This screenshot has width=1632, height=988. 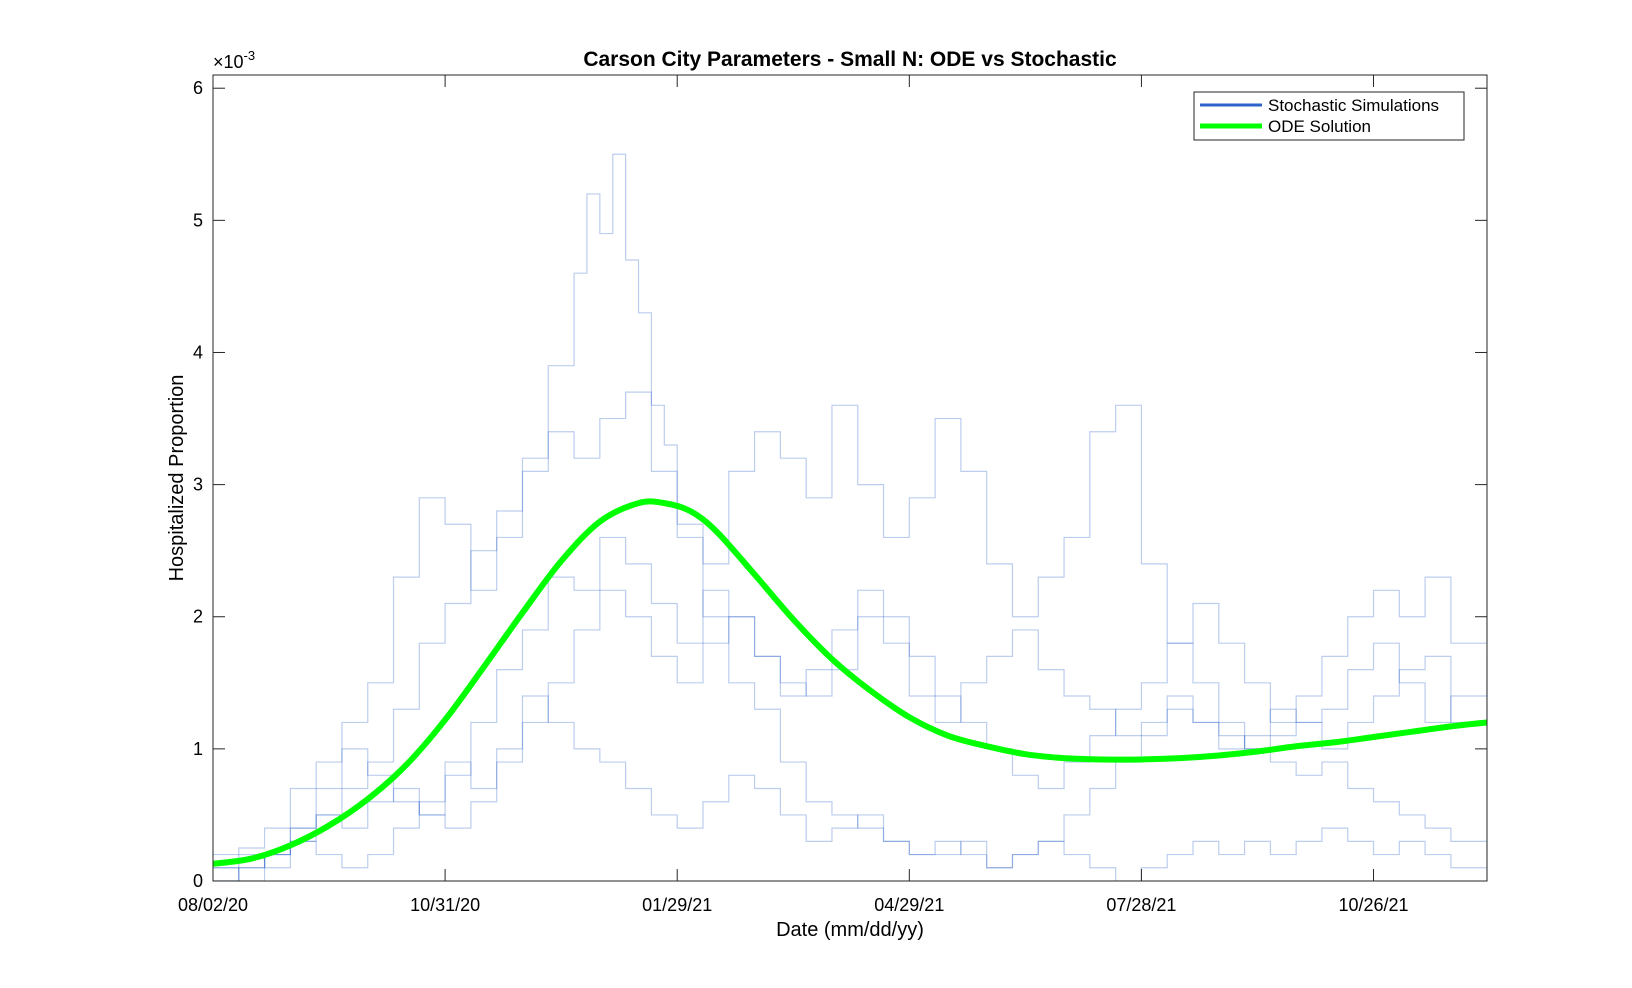 What do you see at coordinates (234, 60) in the screenshot?
I see `y-axis-multiplier: ×10⁻³` at bounding box center [234, 60].